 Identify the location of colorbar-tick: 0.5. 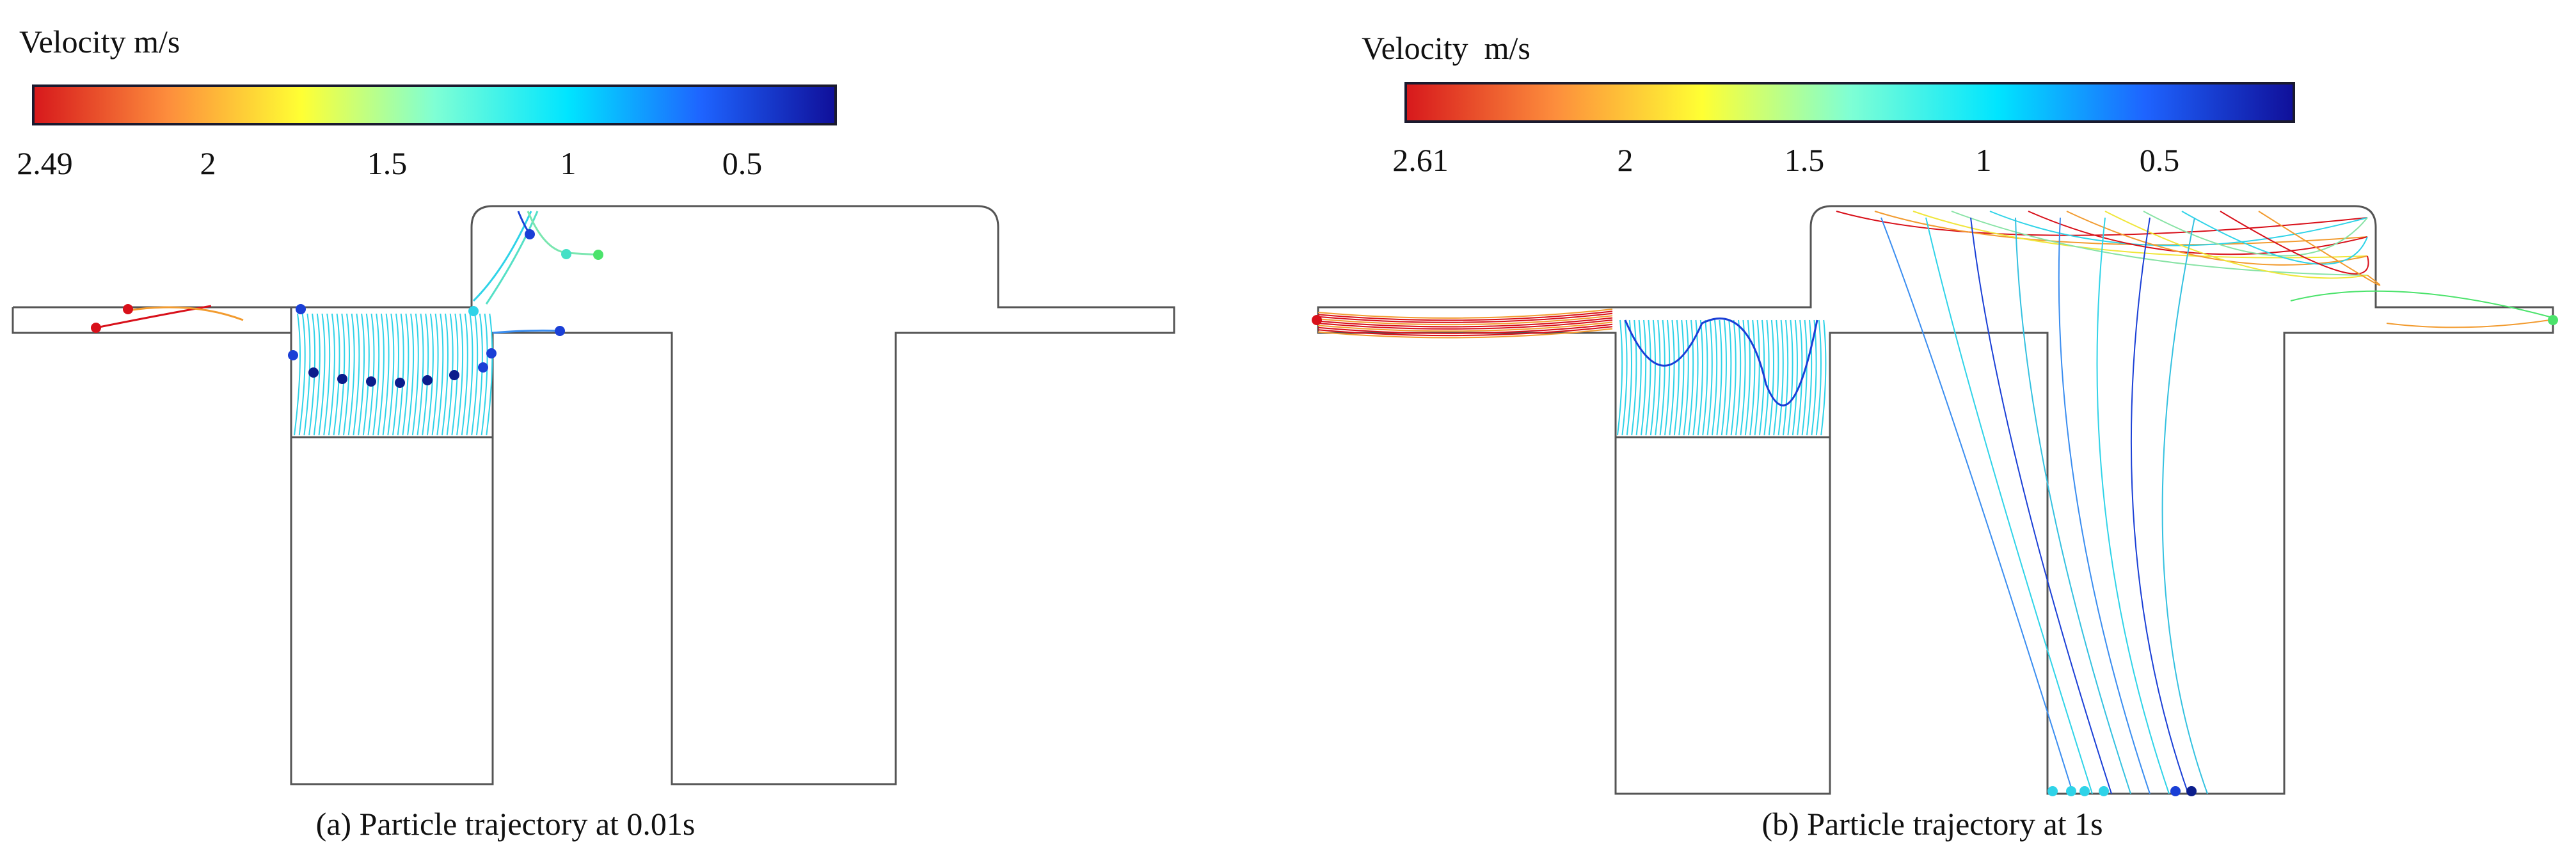
(2160, 160).